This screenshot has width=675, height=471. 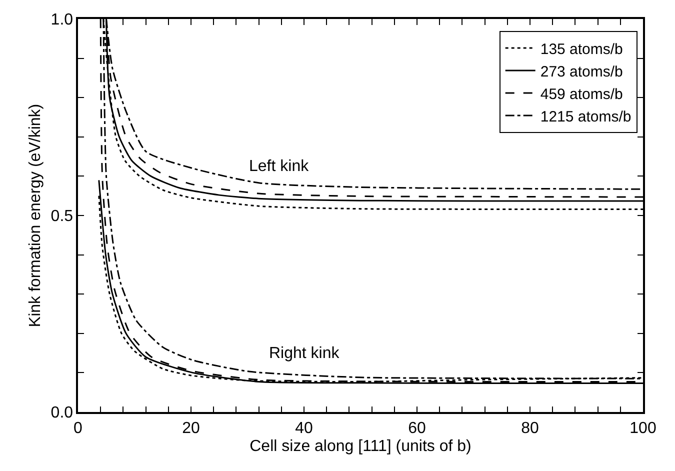 I want to click on legend-label: 273 atoms/b, so click(x=581, y=71).